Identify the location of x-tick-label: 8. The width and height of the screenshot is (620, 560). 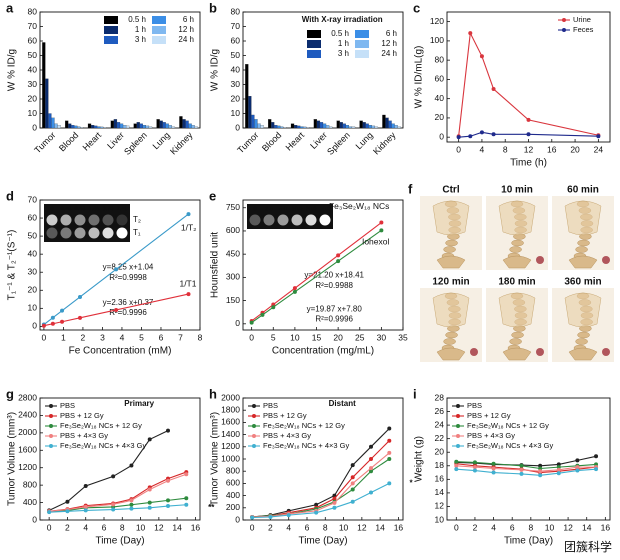
(505, 149).